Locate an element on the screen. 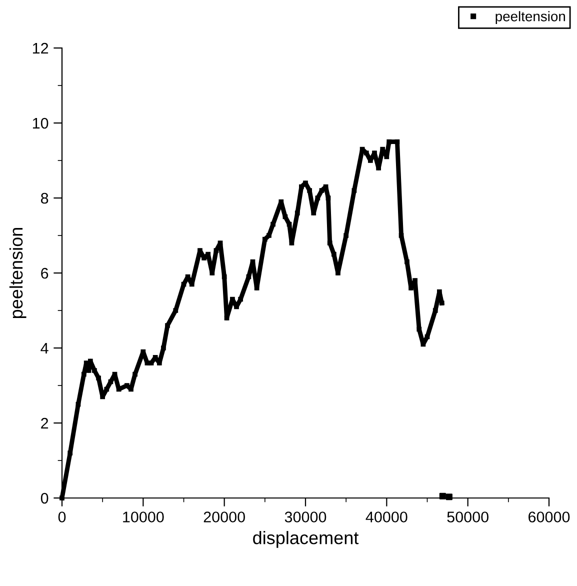  x-axis-title: displacement is located at coordinates (306, 539).